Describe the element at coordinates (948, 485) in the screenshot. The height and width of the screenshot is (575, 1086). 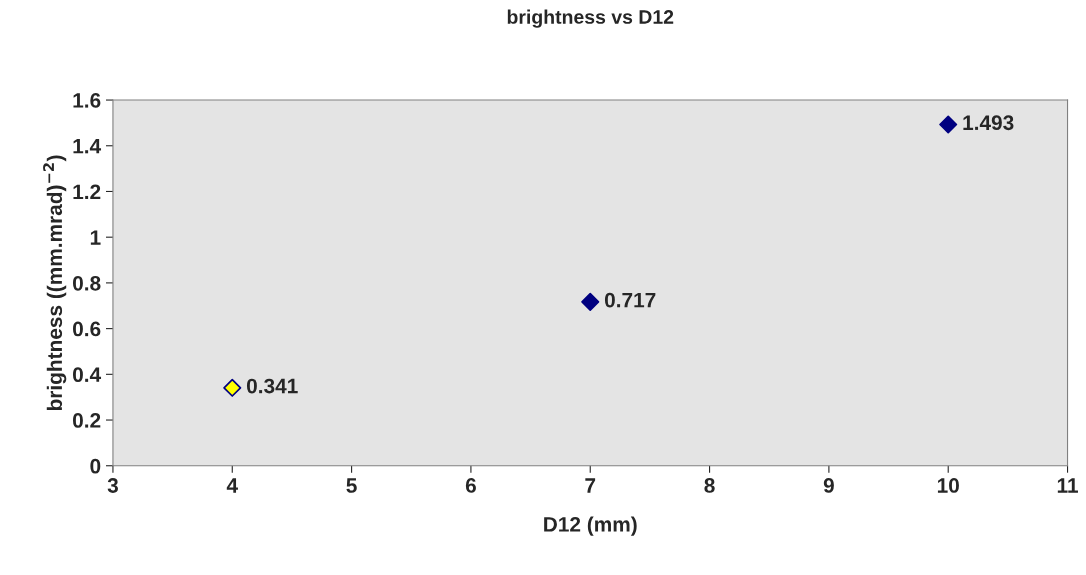
I see `x-tick-label: 10` at that location.